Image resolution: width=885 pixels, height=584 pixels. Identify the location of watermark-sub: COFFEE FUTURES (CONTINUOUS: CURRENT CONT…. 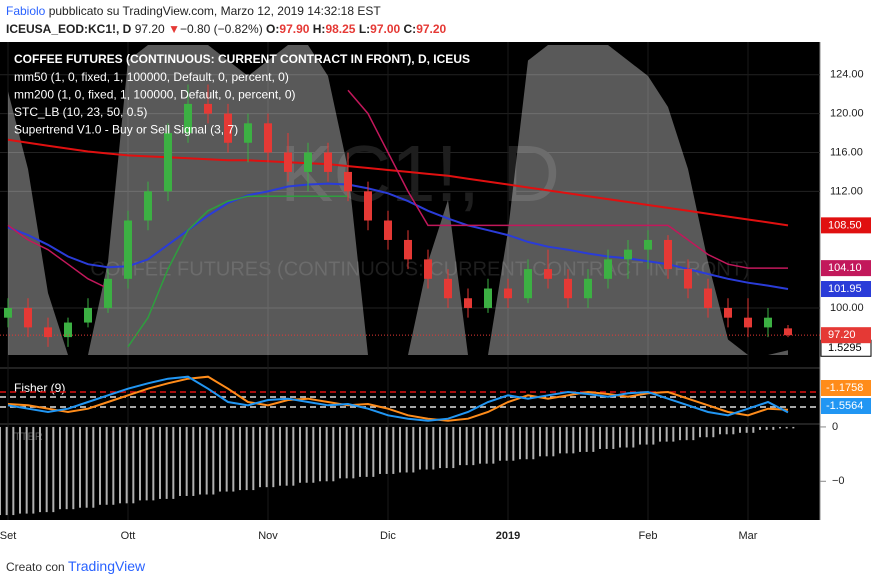
(419, 269).